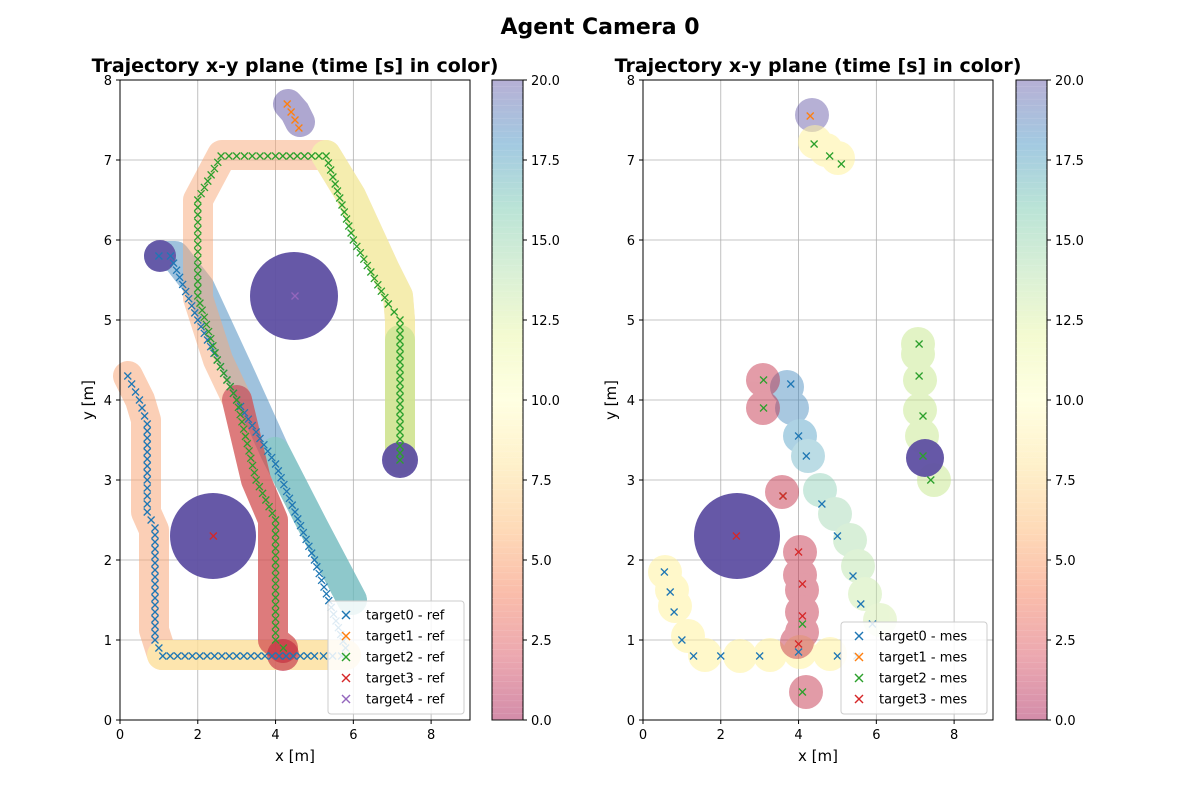  Describe the element at coordinates (108, 241) in the screenshot. I see `y-tick-label: 6` at that location.